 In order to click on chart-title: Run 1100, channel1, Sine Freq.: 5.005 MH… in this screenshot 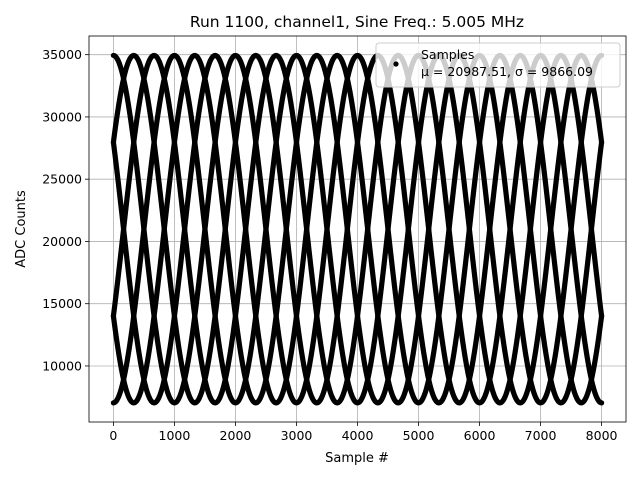, I will do `click(357, 22)`.